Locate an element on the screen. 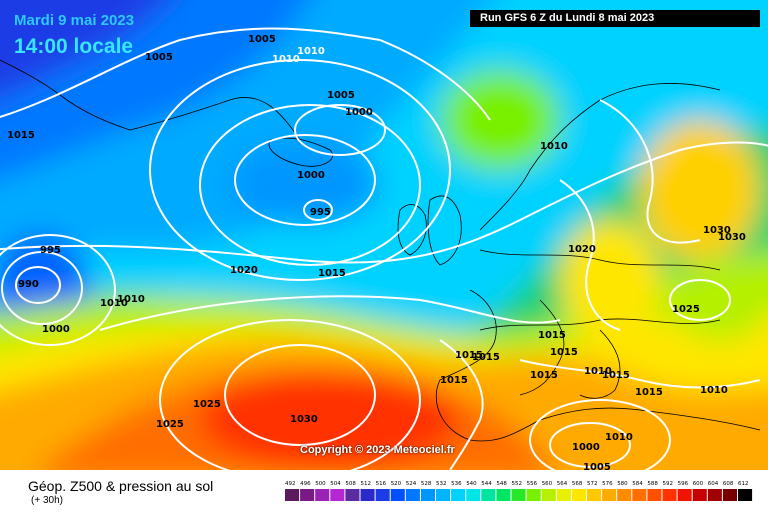 Image resolution: width=768 pixels, height=512 pixels. scale-value: 512 is located at coordinates (366, 484).